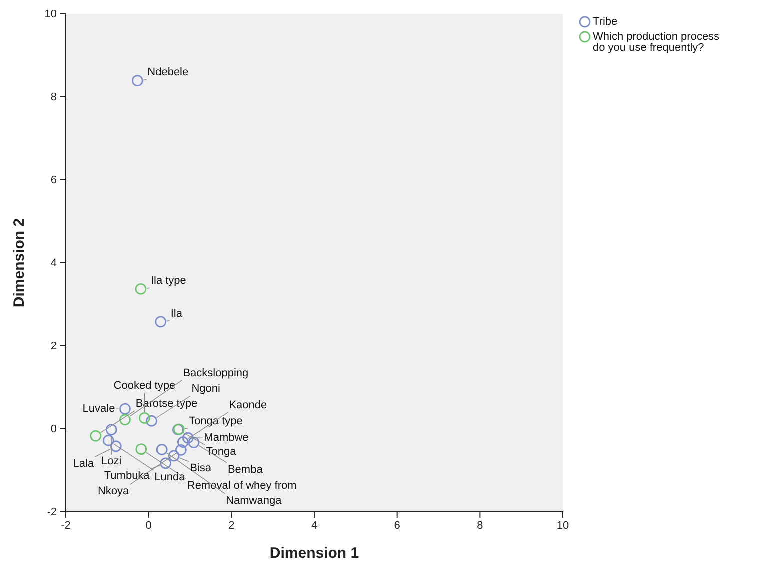 The height and width of the screenshot is (570, 773). What do you see at coordinates (114, 492) in the screenshot?
I see `annotation: Nkoya` at bounding box center [114, 492].